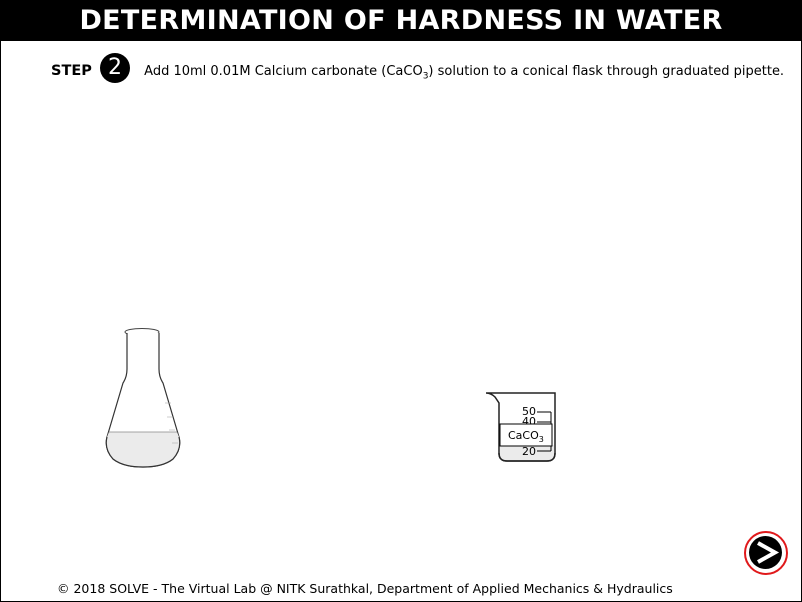 The height and width of the screenshot is (602, 802). I want to click on next-button-disc, so click(765, 552).